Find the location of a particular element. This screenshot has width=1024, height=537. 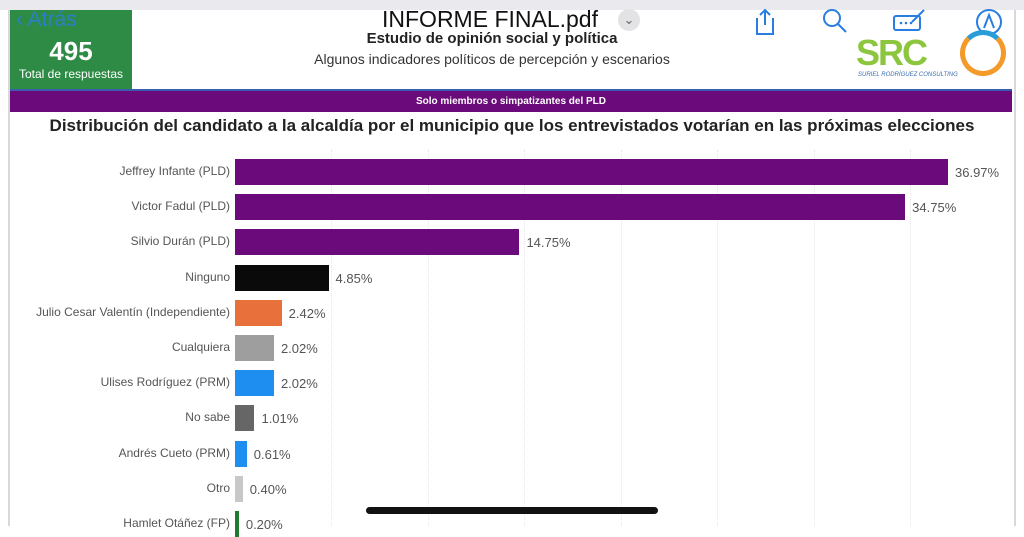

data-label: 1.01% is located at coordinates (280, 419).